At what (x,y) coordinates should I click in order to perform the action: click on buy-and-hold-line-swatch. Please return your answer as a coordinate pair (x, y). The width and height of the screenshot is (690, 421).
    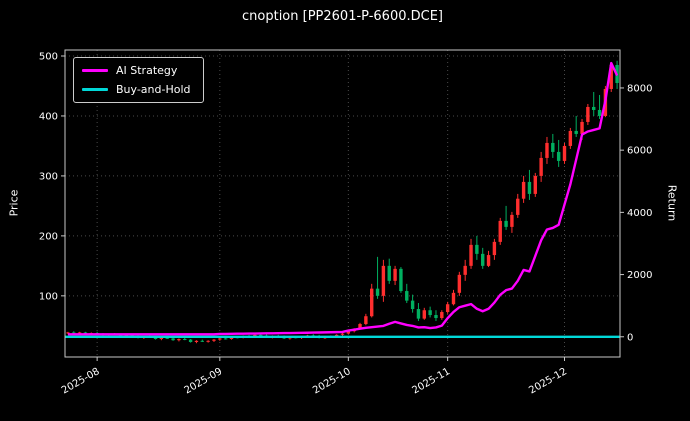
    Looking at the image, I should click on (95, 89).